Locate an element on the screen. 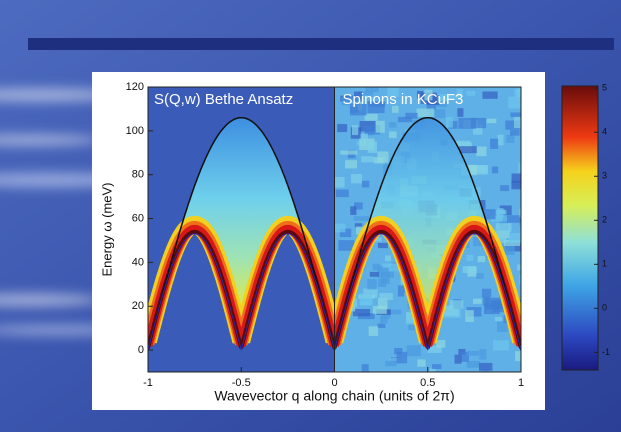 The image size is (621, 432). title-bar is located at coordinates (321, 44).